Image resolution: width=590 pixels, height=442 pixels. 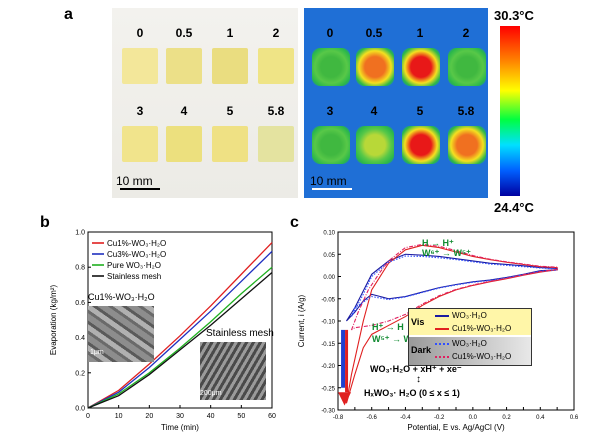 I want to click on equation-line-1: WO₃·H₂O + xH⁺ + xe⁻, so click(x=416, y=369).